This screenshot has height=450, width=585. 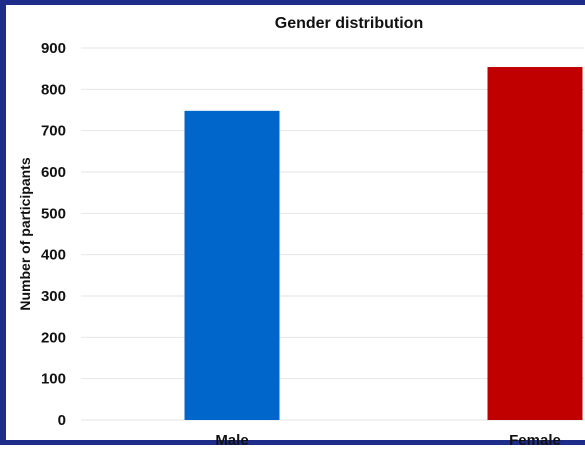 I want to click on y-tick-label: 200, so click(x=53, y=337).